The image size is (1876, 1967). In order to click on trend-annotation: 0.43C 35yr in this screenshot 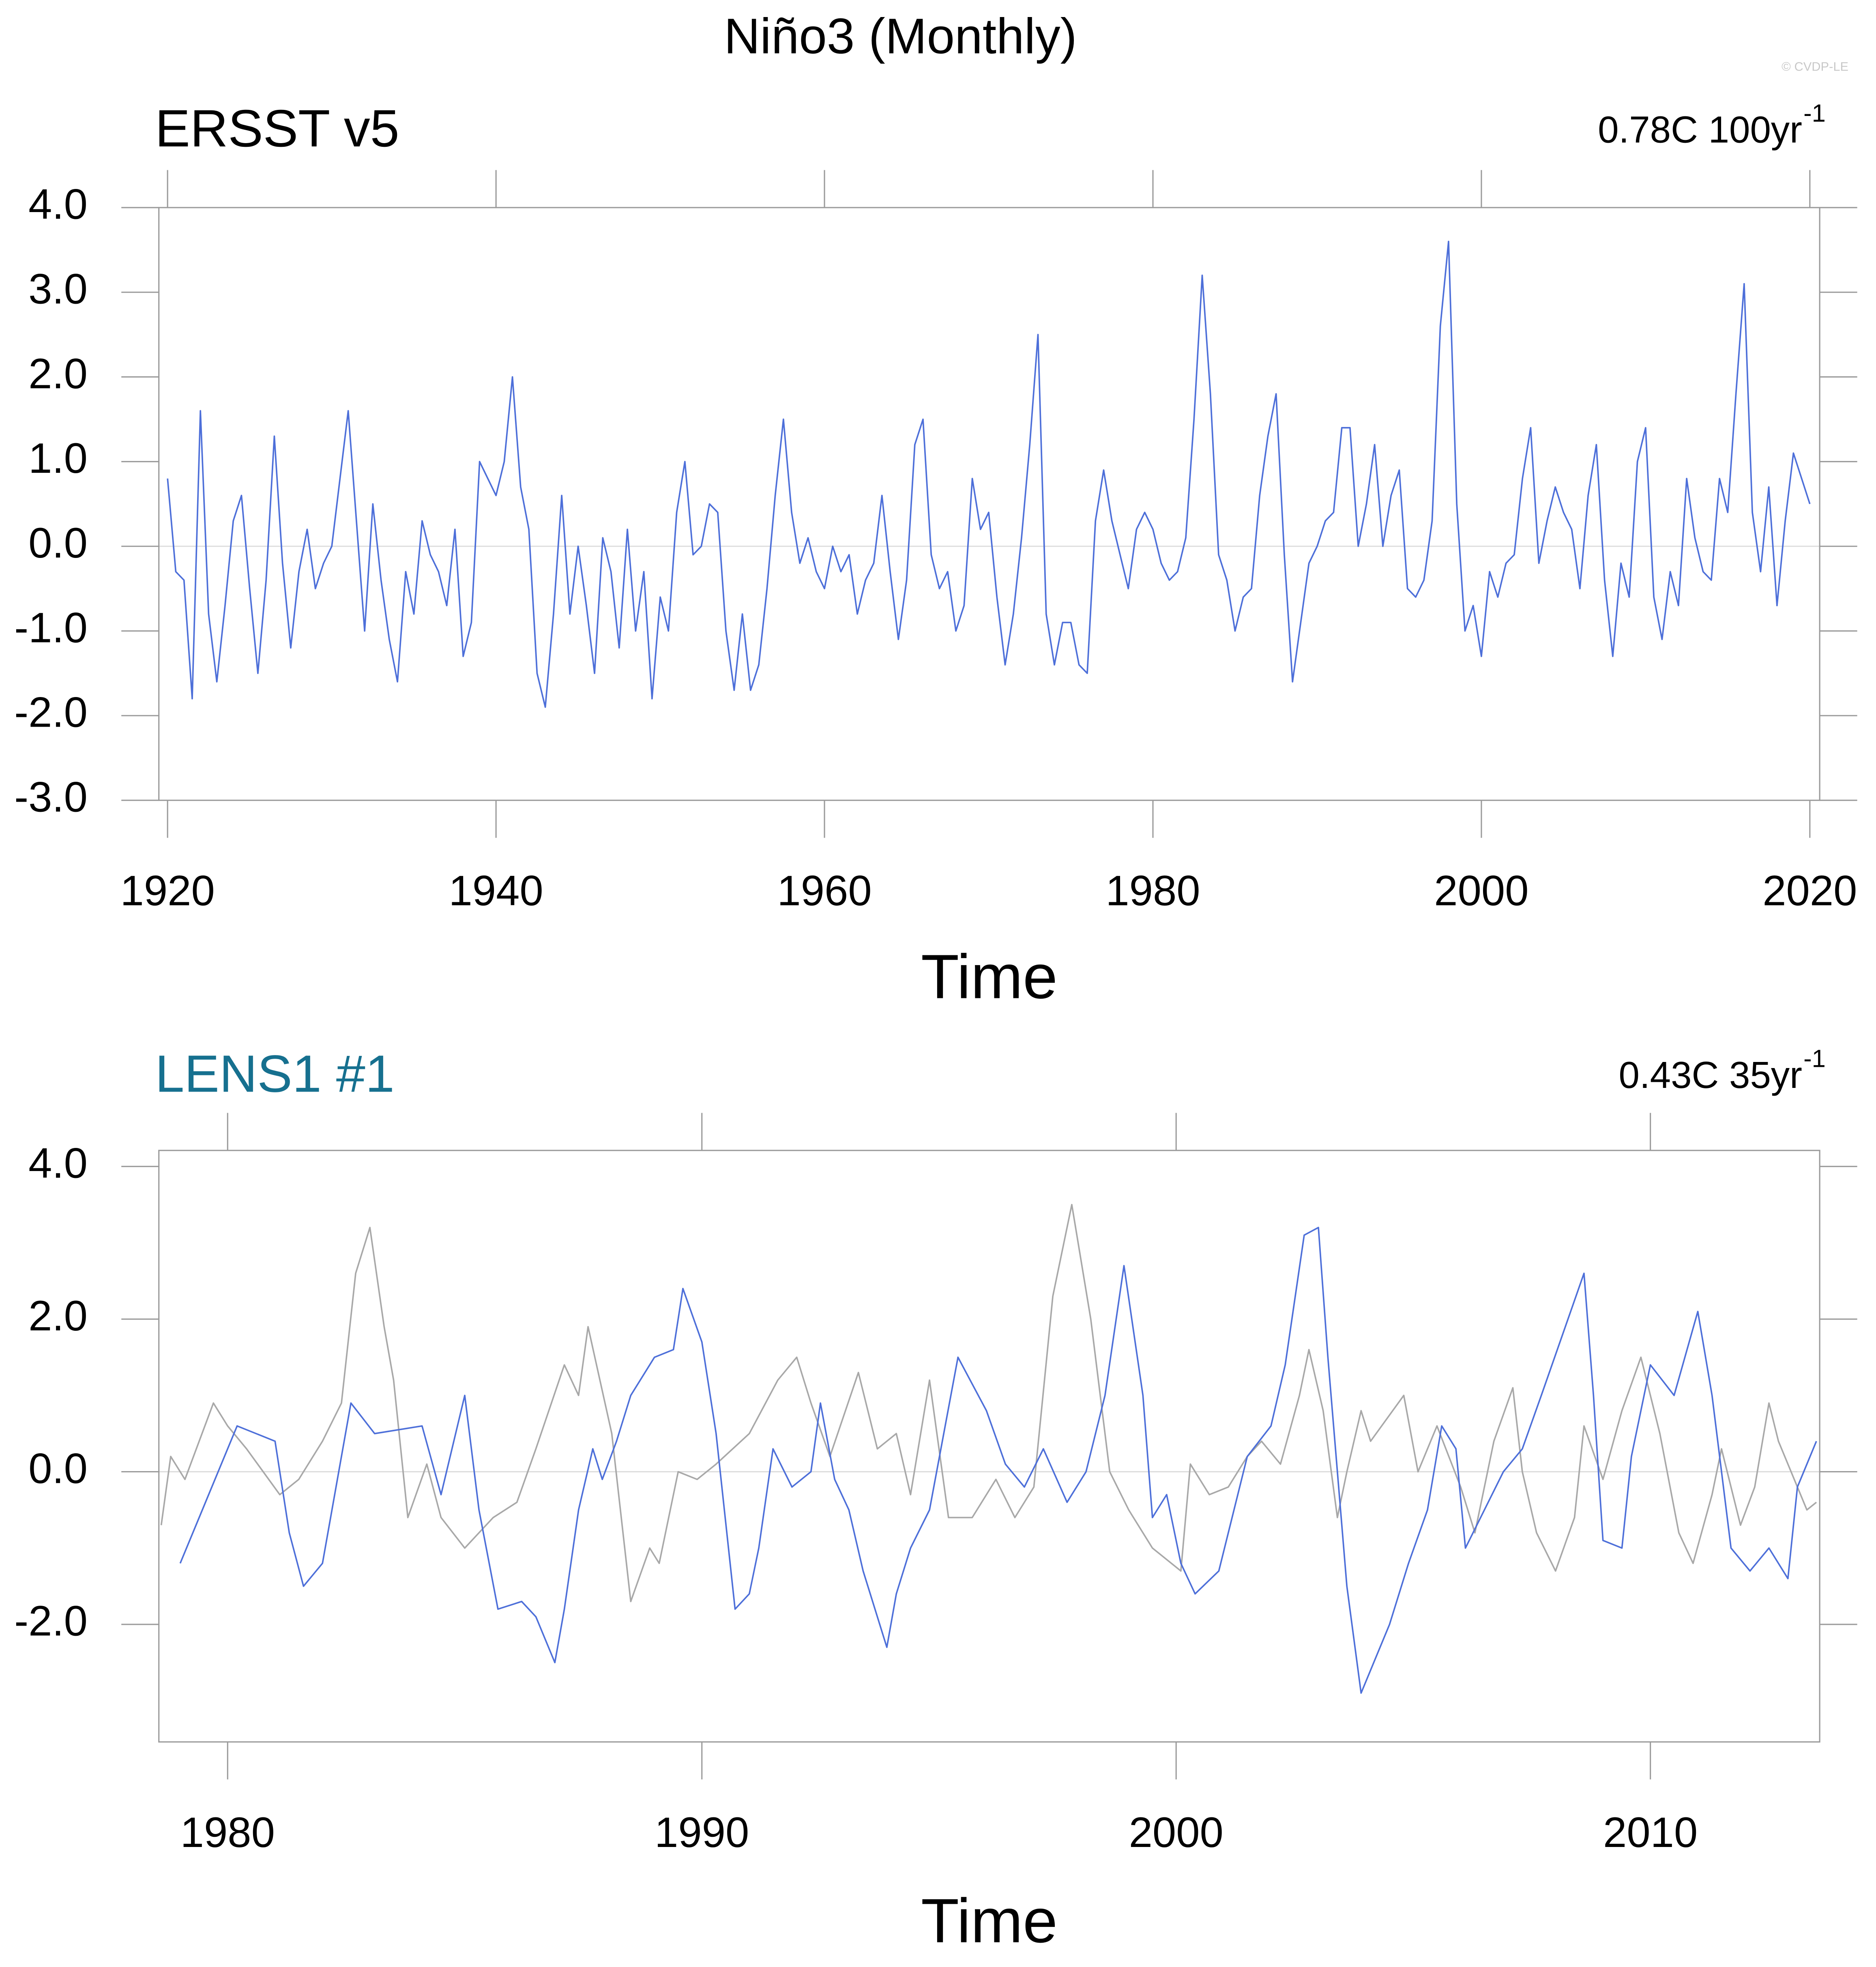, I will do `click(1711, 1075)`.